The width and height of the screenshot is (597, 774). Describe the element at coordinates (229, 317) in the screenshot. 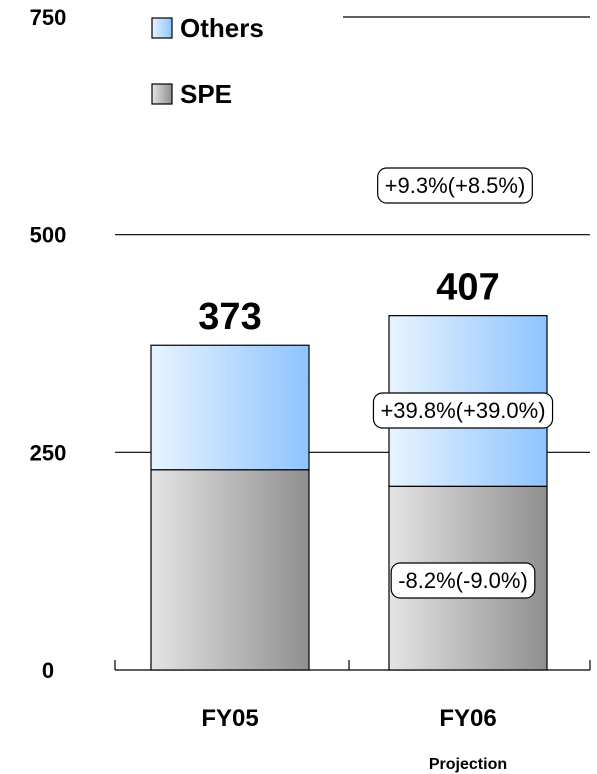

I see `total-label-fy05: 373` at that location.